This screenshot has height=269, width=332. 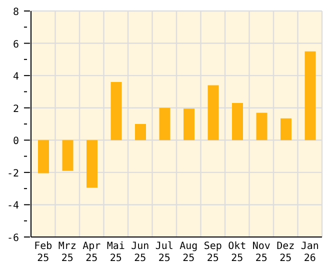 I want to click on y-tick-label: -2, so click(x=12, y=174).